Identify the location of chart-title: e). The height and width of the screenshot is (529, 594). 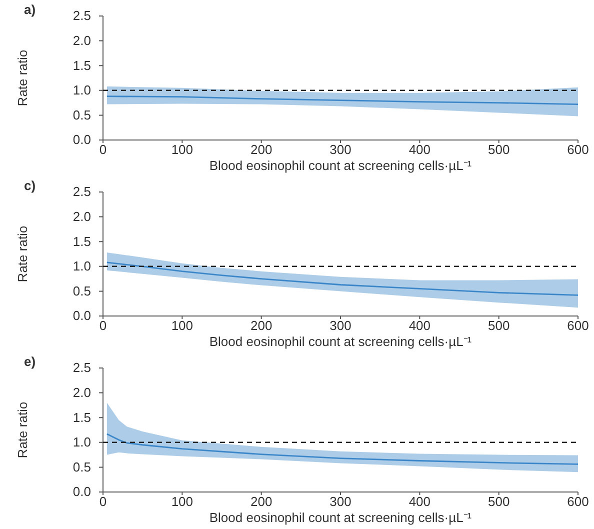
(30, 361).